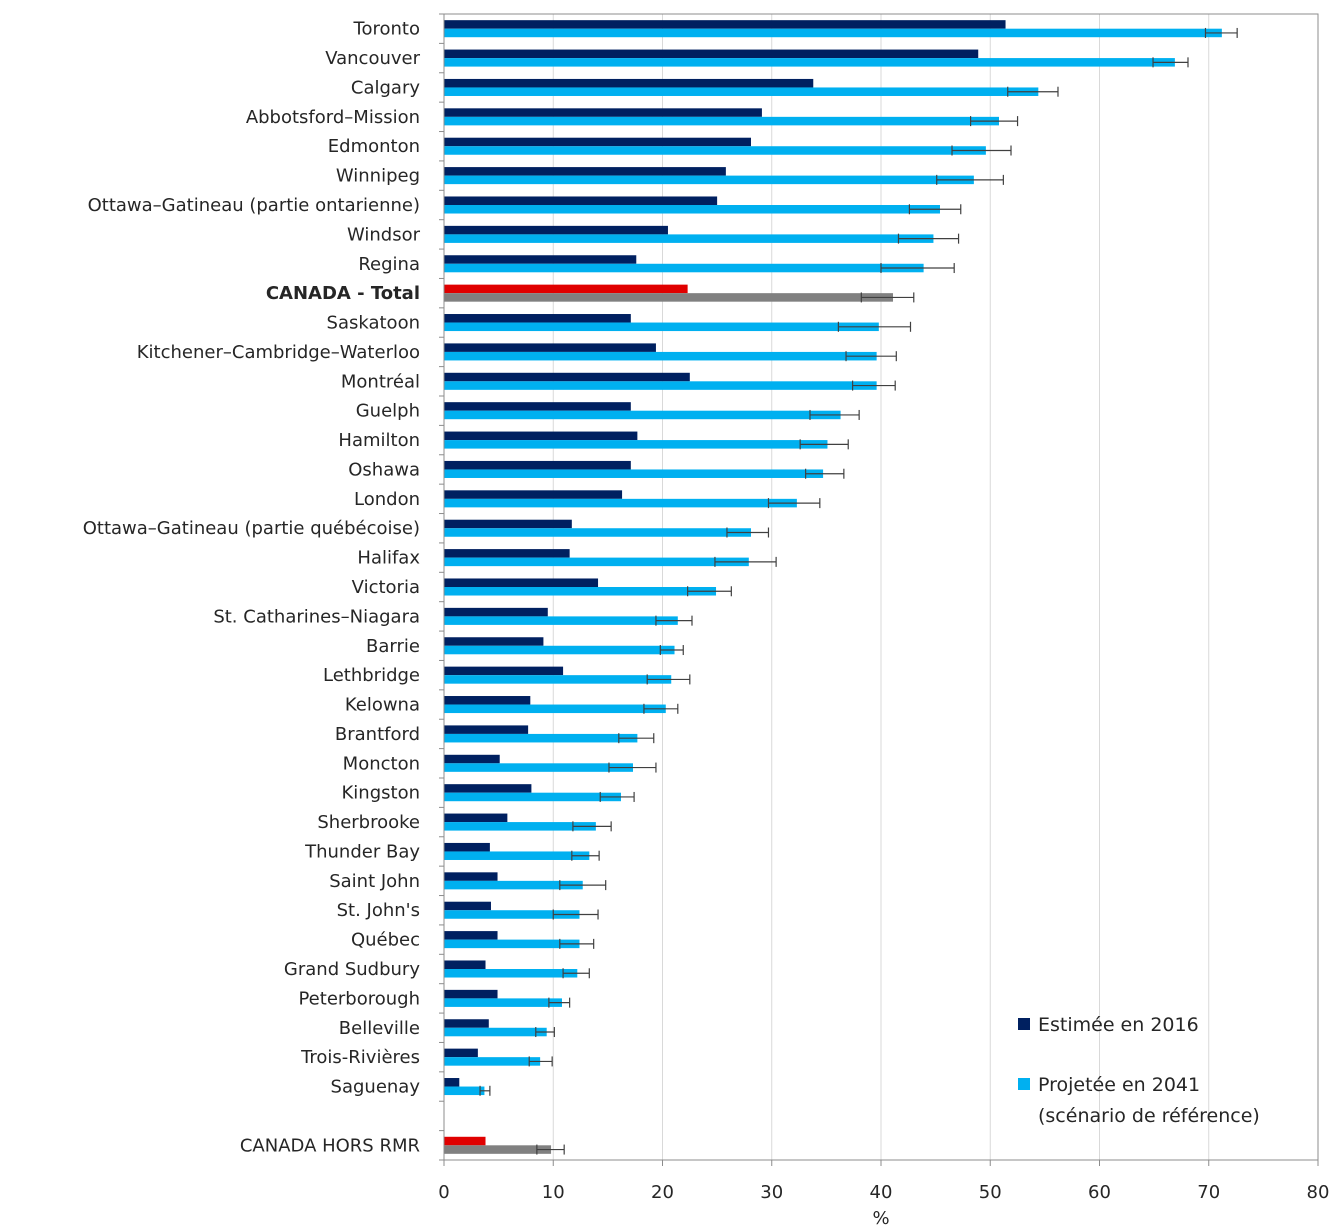  What do you see at coordinates (553, 1192) in the screenshot?
I see `x-tick-label-10: 10` at bounding box center [553, 1192].